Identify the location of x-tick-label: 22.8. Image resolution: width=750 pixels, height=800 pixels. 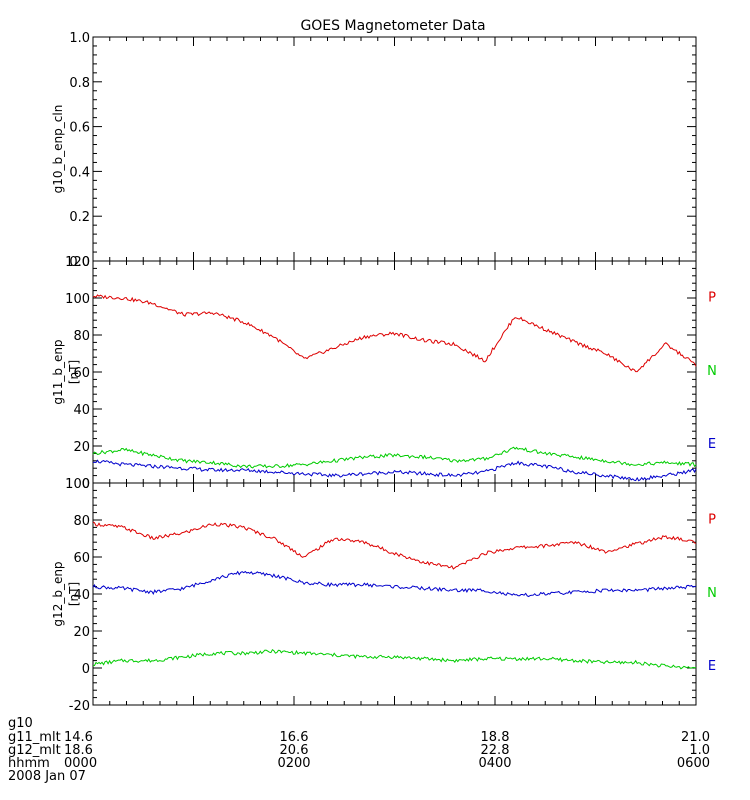
(495, 750).